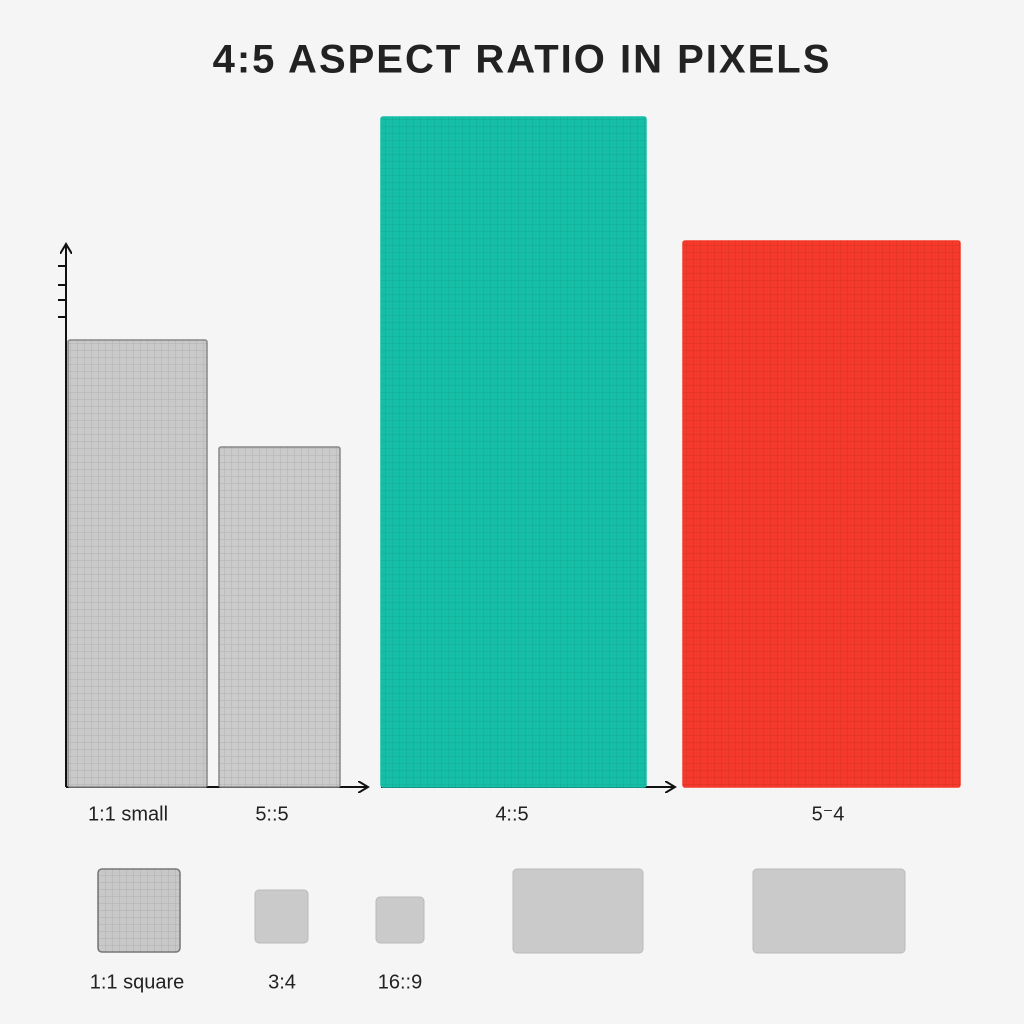 Image resolution: width=1024 pixels, height=1024 pixels. Describe the element at coordinates (522, 60) in the screenshot. I see `chart-title: 4:5 ASPECT RATIO IN PIXELS` at that location.